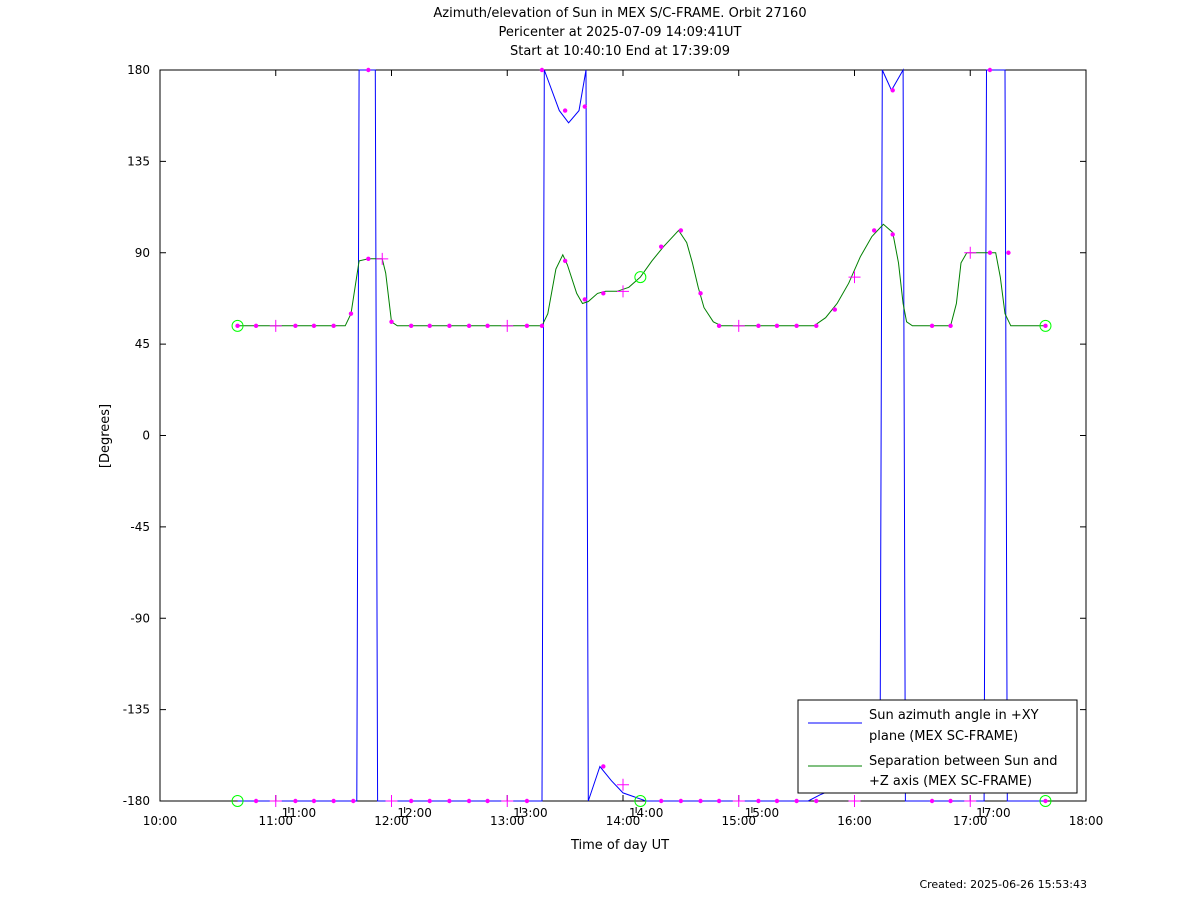 The height and width of the screenshot is (901, 1200). Describe the element at coordinates (391, 821) in the screenshot. I see `x-tick-label-2: 12:00` at that location.